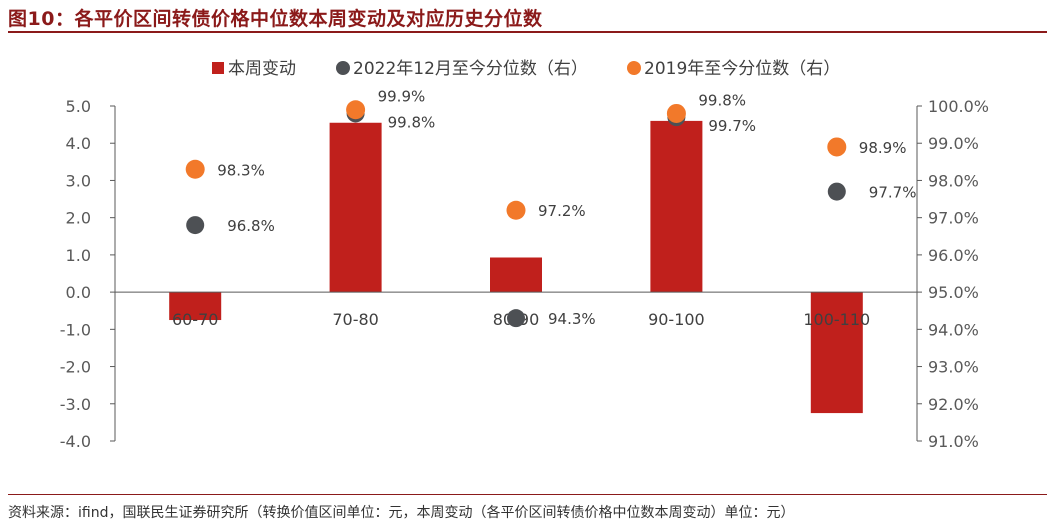  I want to click on legend-label-2022: 2022年12月至今分位数（右）, so click(470, 69).